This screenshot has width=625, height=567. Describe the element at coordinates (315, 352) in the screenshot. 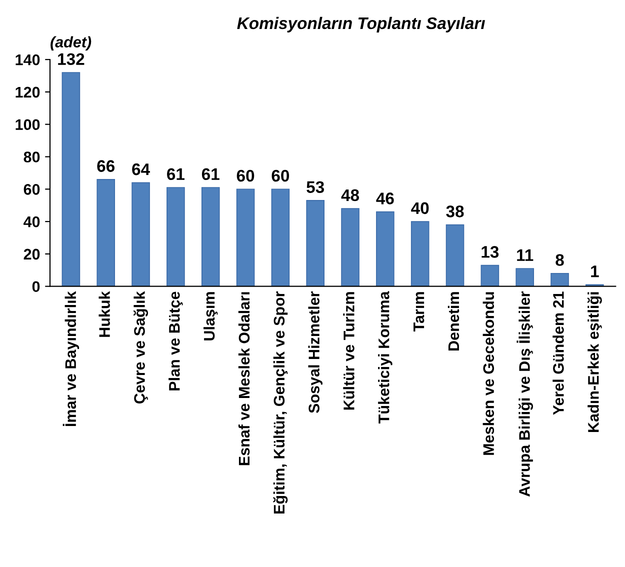

I see `x-tick-label: Sosyal Hizmetler` at that location.